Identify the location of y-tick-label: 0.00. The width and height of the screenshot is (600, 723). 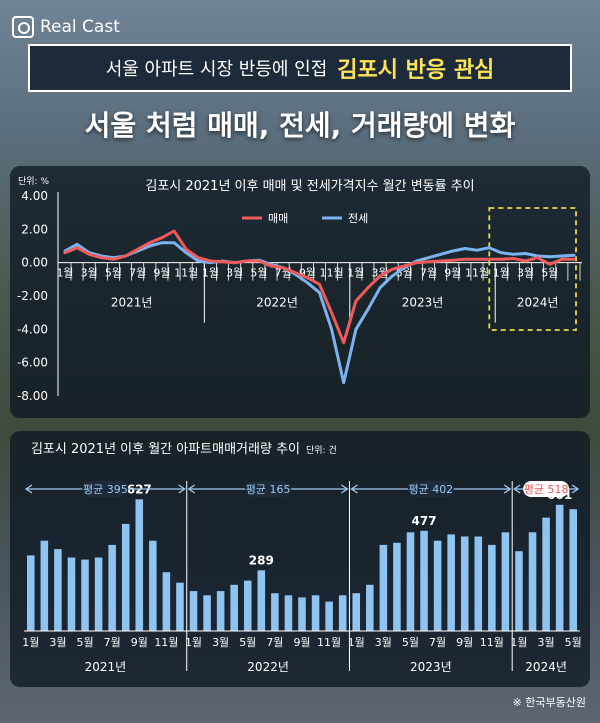
(34, 263).